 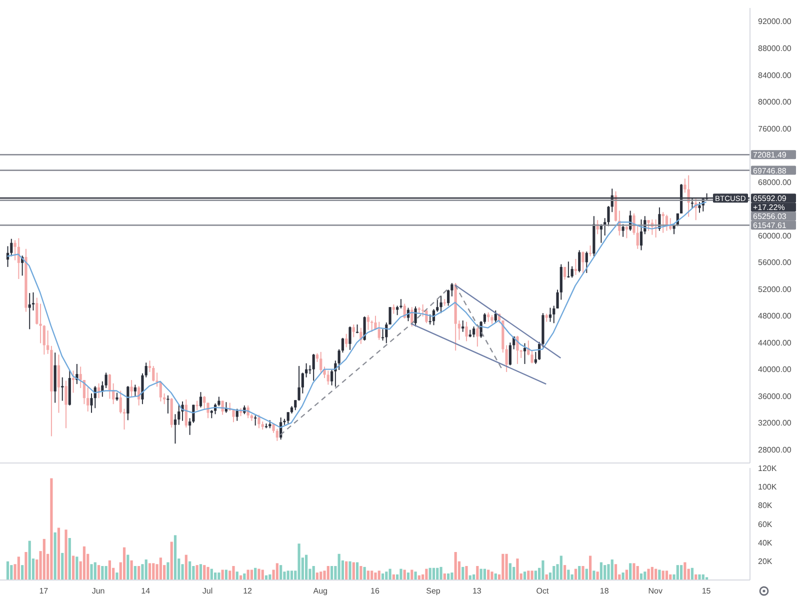 I want to click on ref-line-label: 61547.61, so click(x=770, y=225).